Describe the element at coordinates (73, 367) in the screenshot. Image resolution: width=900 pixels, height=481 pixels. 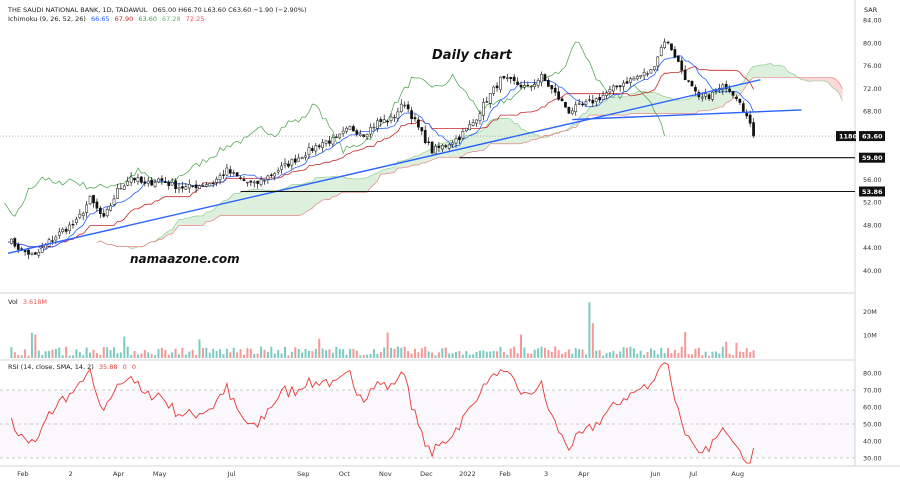
I see `rsi-legend: RSI (14, close, SMA, 14, 2) 35.88 0 0` at that location.